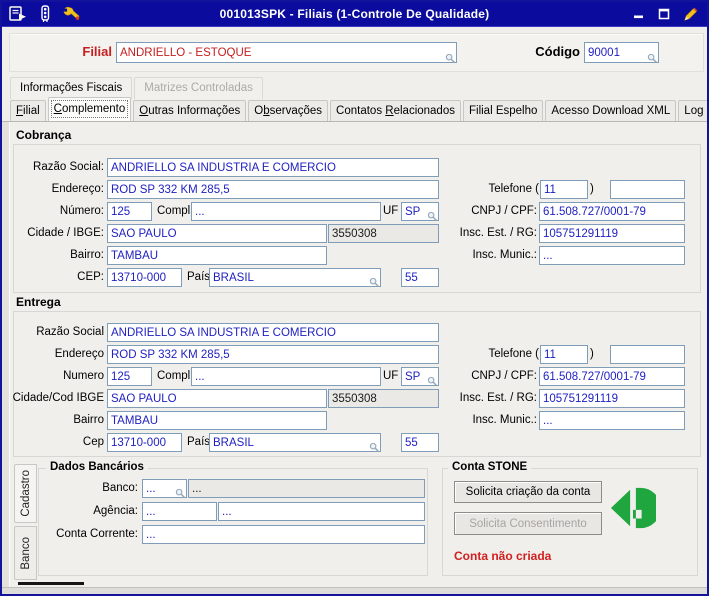  I want to click on cobranca-numero-field, so click(129, 211).